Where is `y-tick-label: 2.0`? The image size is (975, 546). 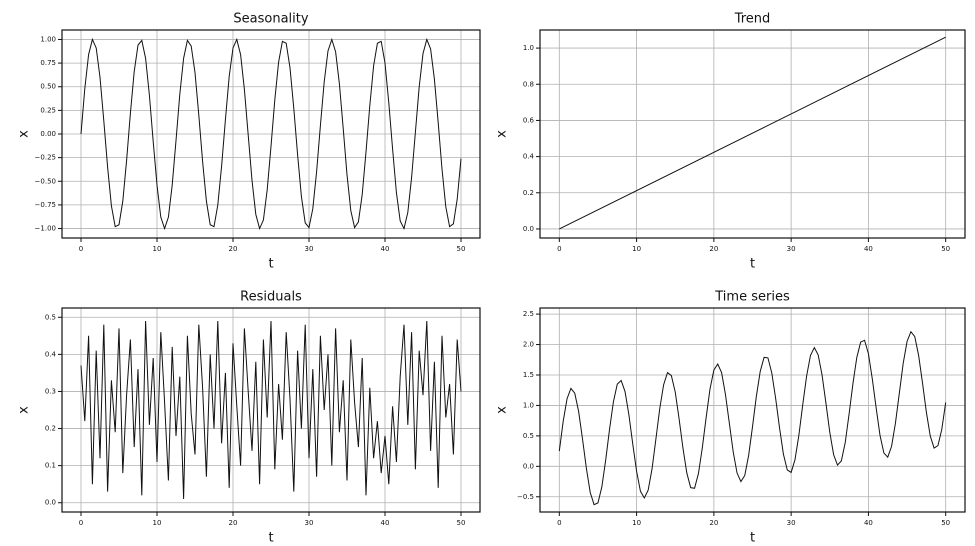
y-tick-label: 2.0 is located at coordinates (528, 345).